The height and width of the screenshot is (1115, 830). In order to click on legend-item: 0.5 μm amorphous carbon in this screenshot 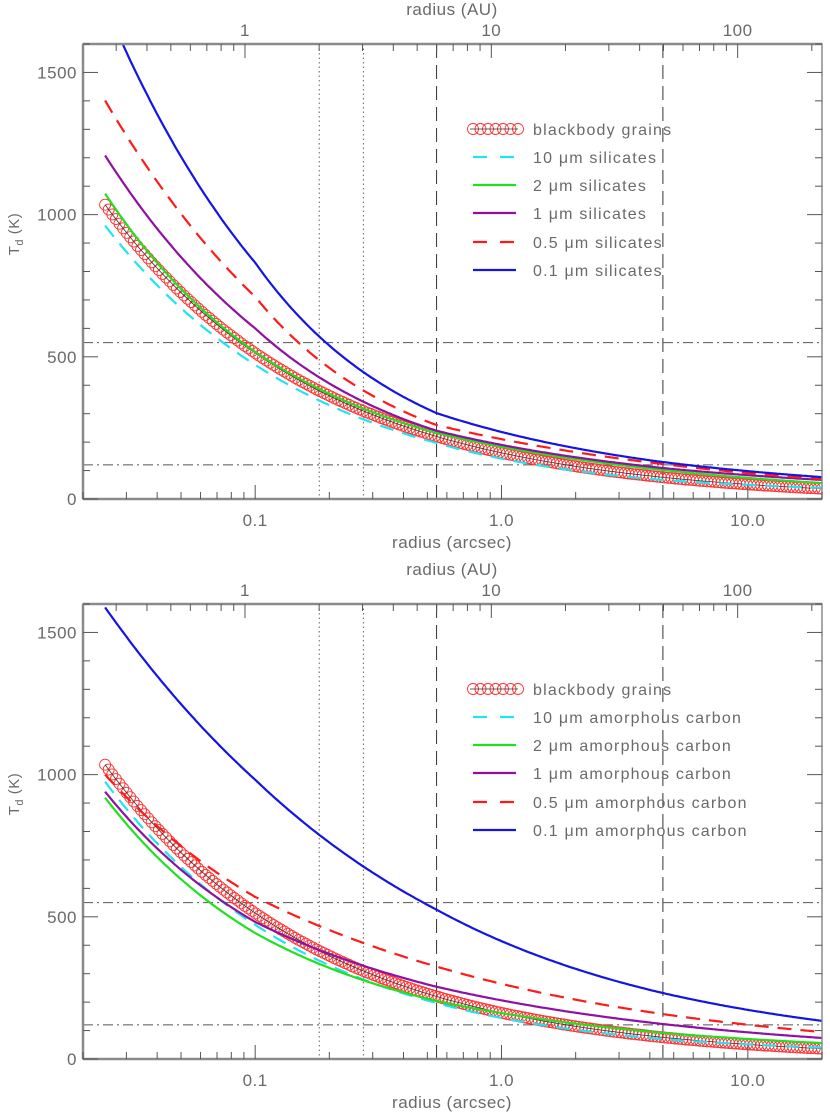, I will do `click(610, 803)`.